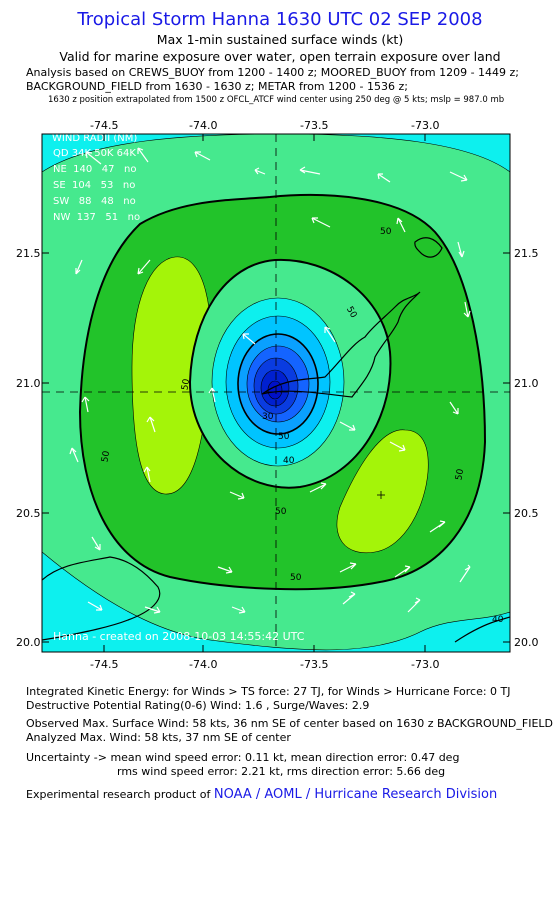 This screenshot has width=560, height=915. What do you see at coordinates (104, 664) in the screenshot?
I see `lon-tick-bottom: -74.5` at bounding box center [104, 664].